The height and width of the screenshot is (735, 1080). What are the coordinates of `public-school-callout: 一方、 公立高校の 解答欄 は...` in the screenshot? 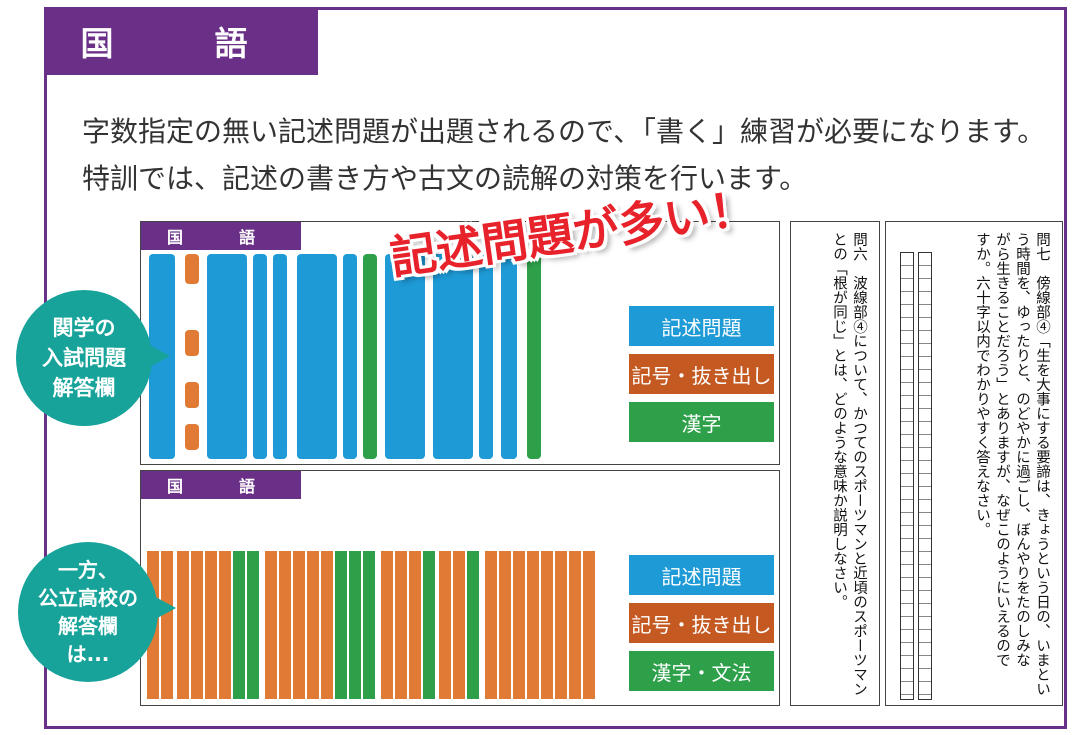 It's located at (97, 612).